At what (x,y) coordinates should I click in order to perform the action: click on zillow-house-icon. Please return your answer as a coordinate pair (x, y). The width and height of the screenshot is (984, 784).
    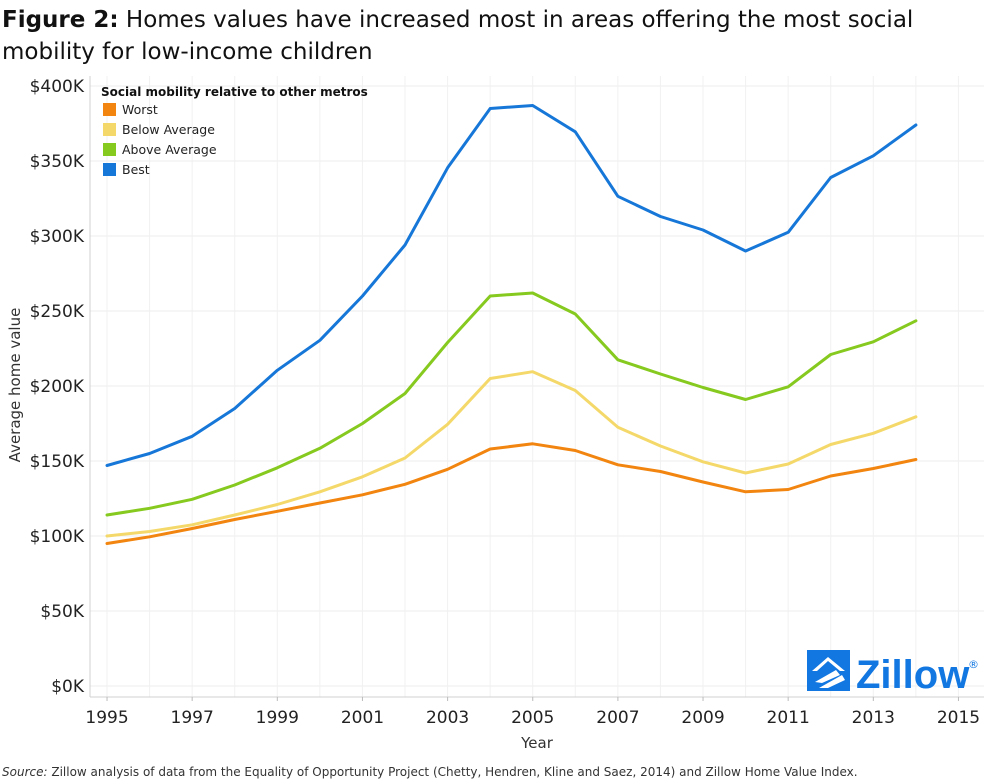
    Looking at the image, I should click on (828, 664).